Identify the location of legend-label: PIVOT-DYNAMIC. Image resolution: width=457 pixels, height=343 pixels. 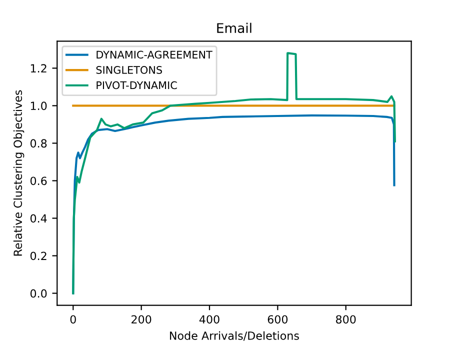
(136, 85).